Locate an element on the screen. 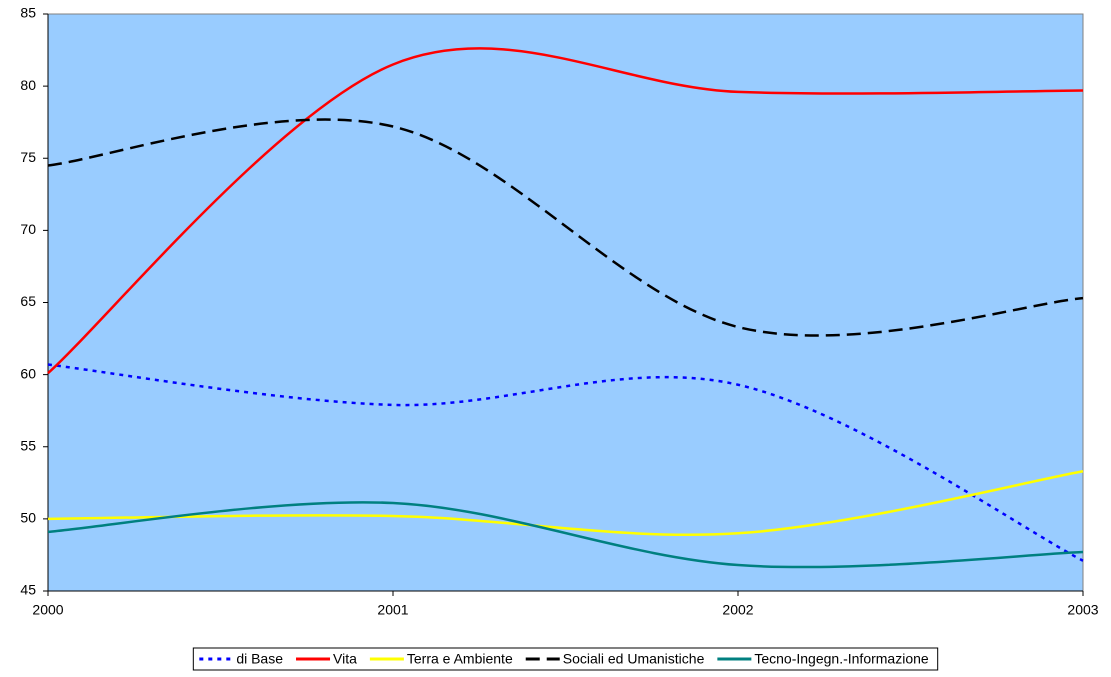  x-tick-label: 2003 is located at coordinates (1082, 610).